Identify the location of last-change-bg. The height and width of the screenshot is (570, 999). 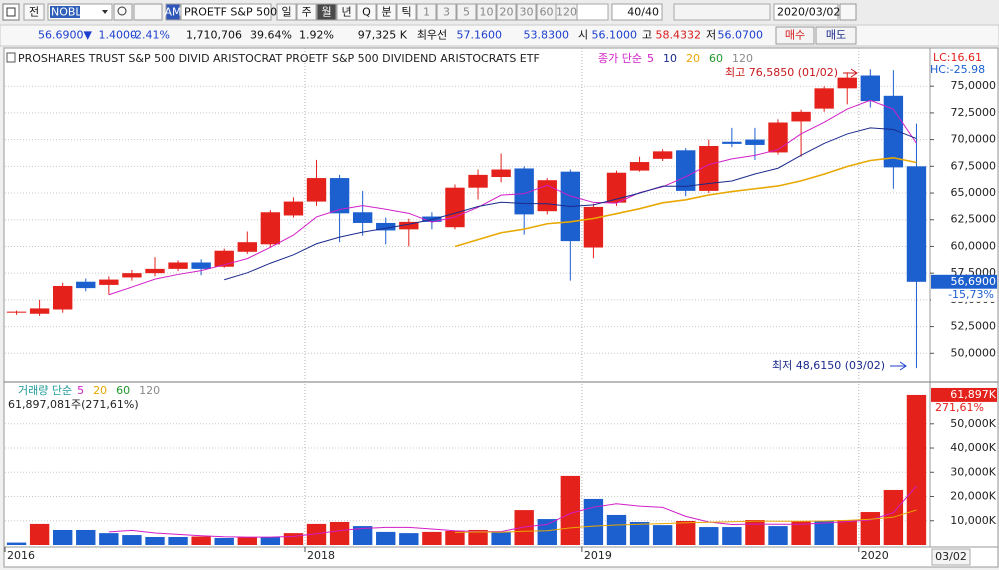
(964, 295).